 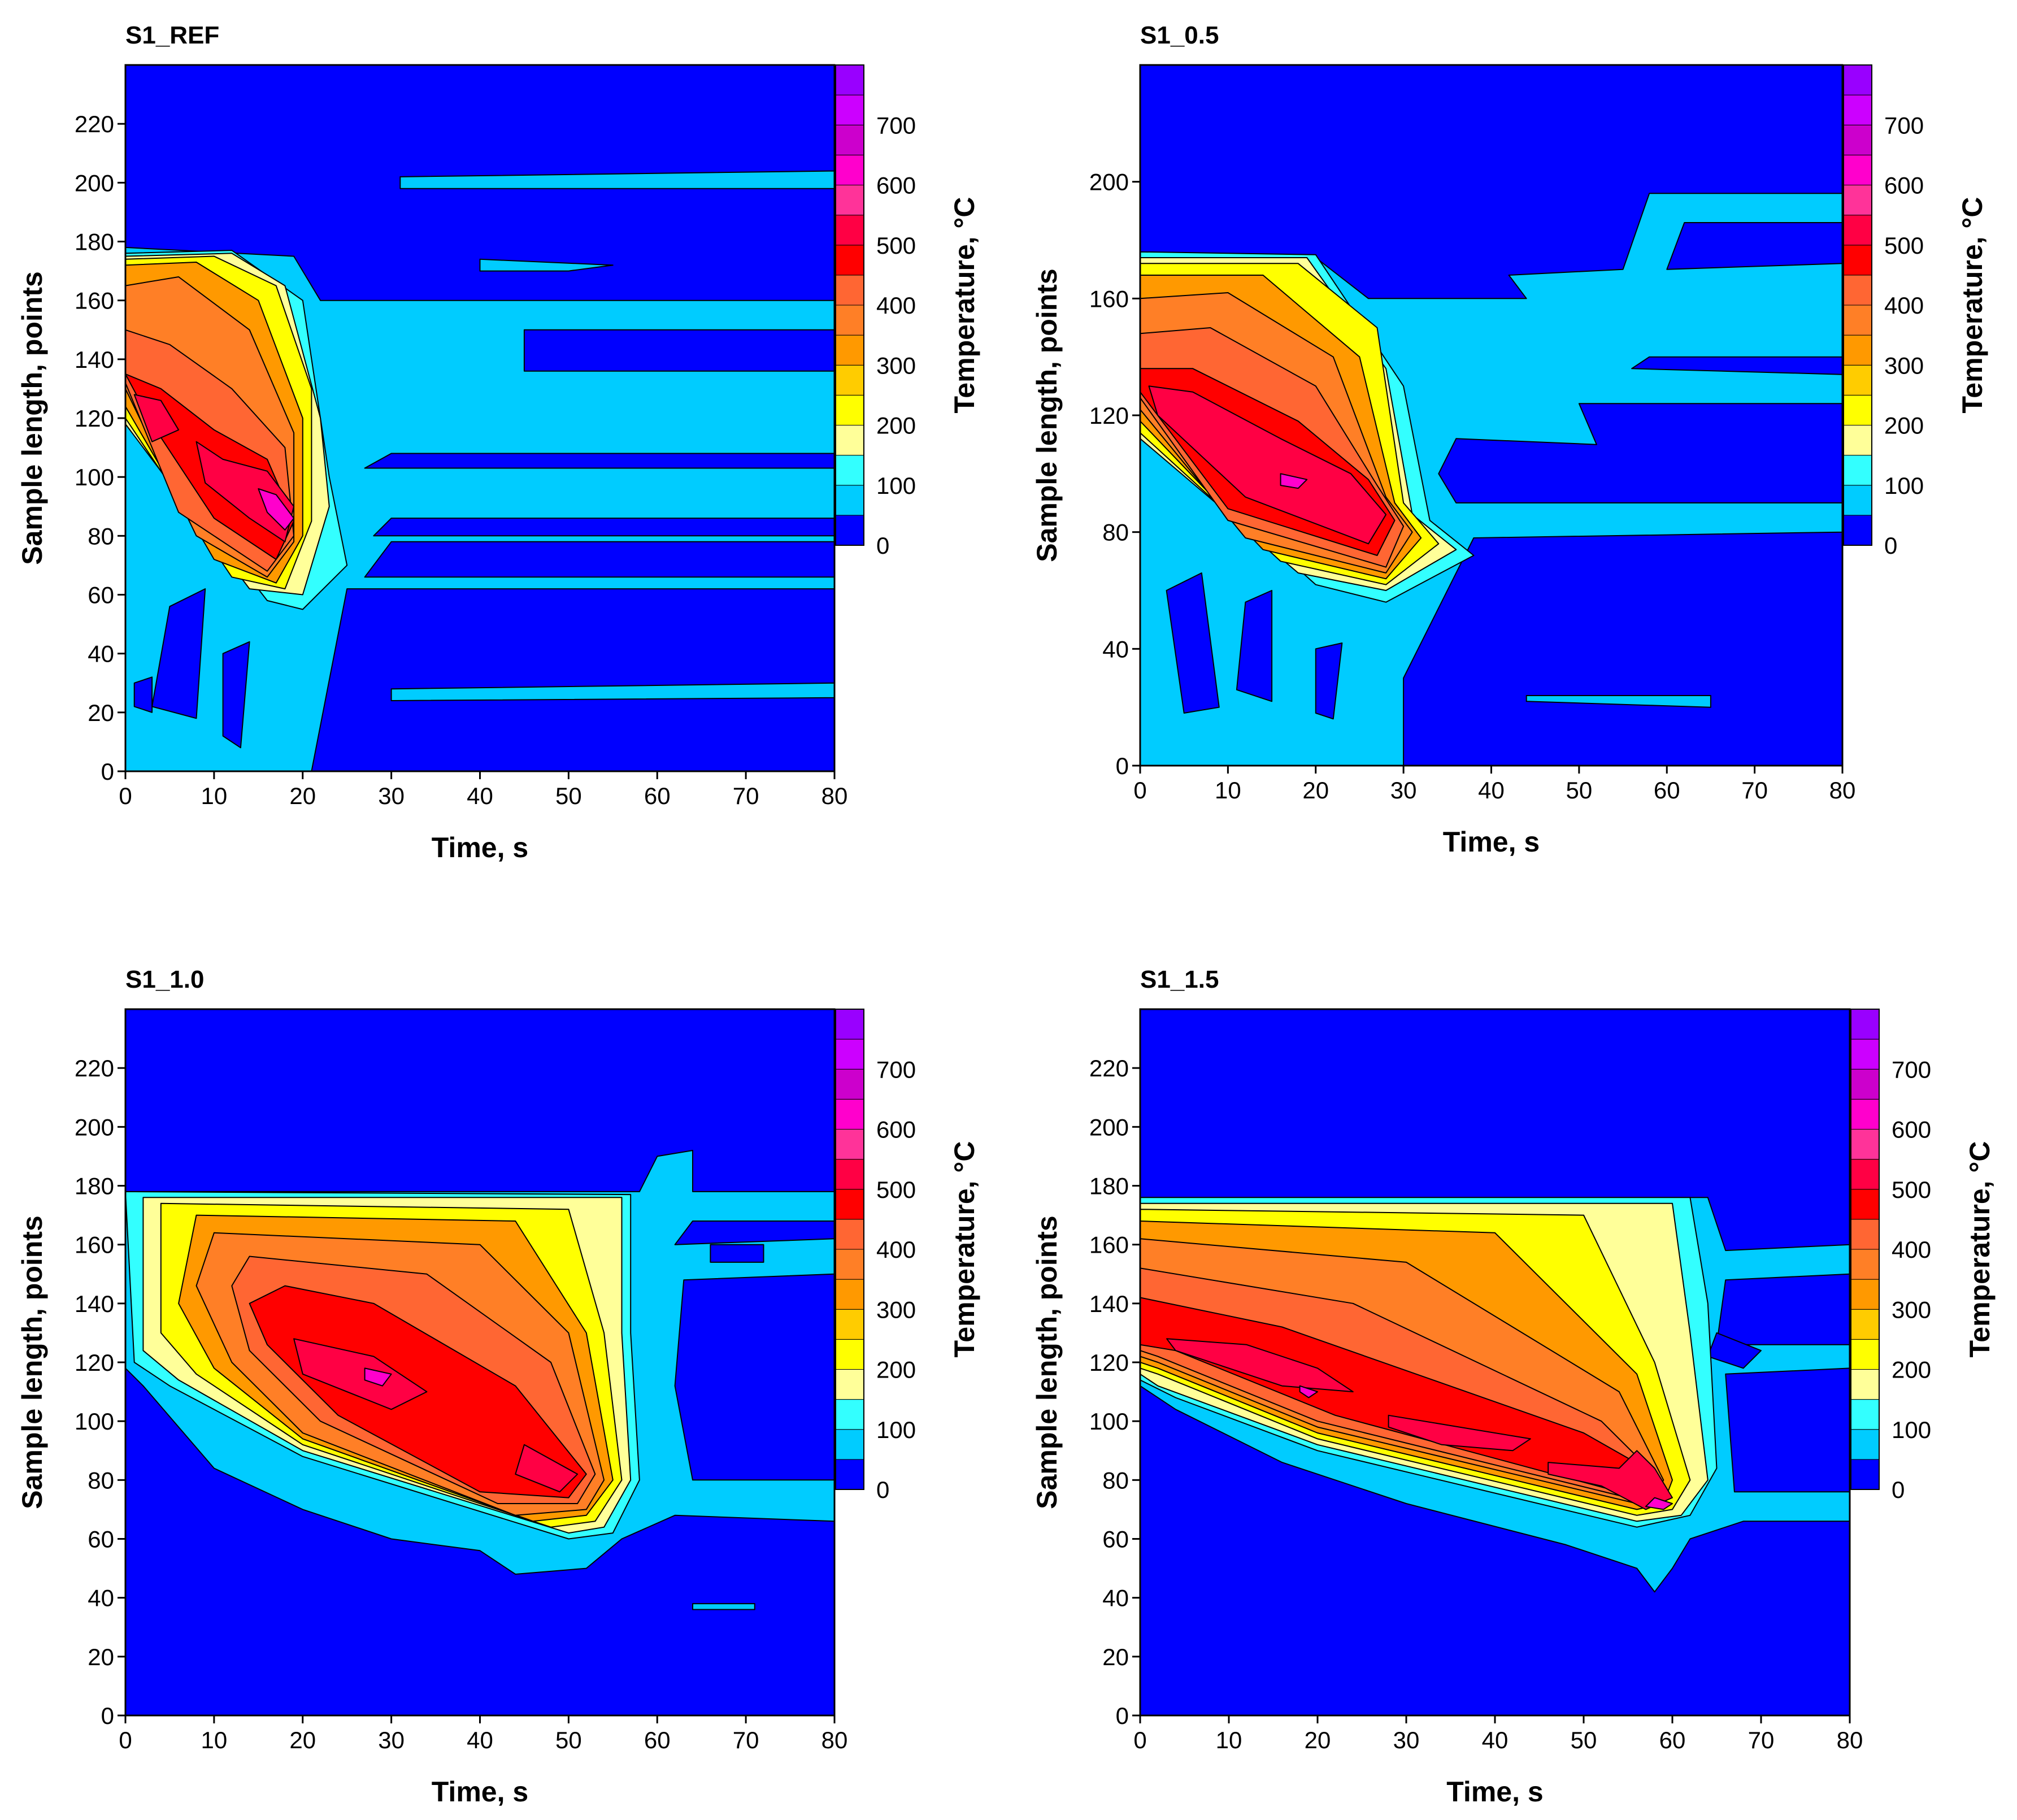 What do you see at coordinates (1109, 182) in the screenshot?
I see `y-tick-label: 200` at bounding box center [1109, 182].